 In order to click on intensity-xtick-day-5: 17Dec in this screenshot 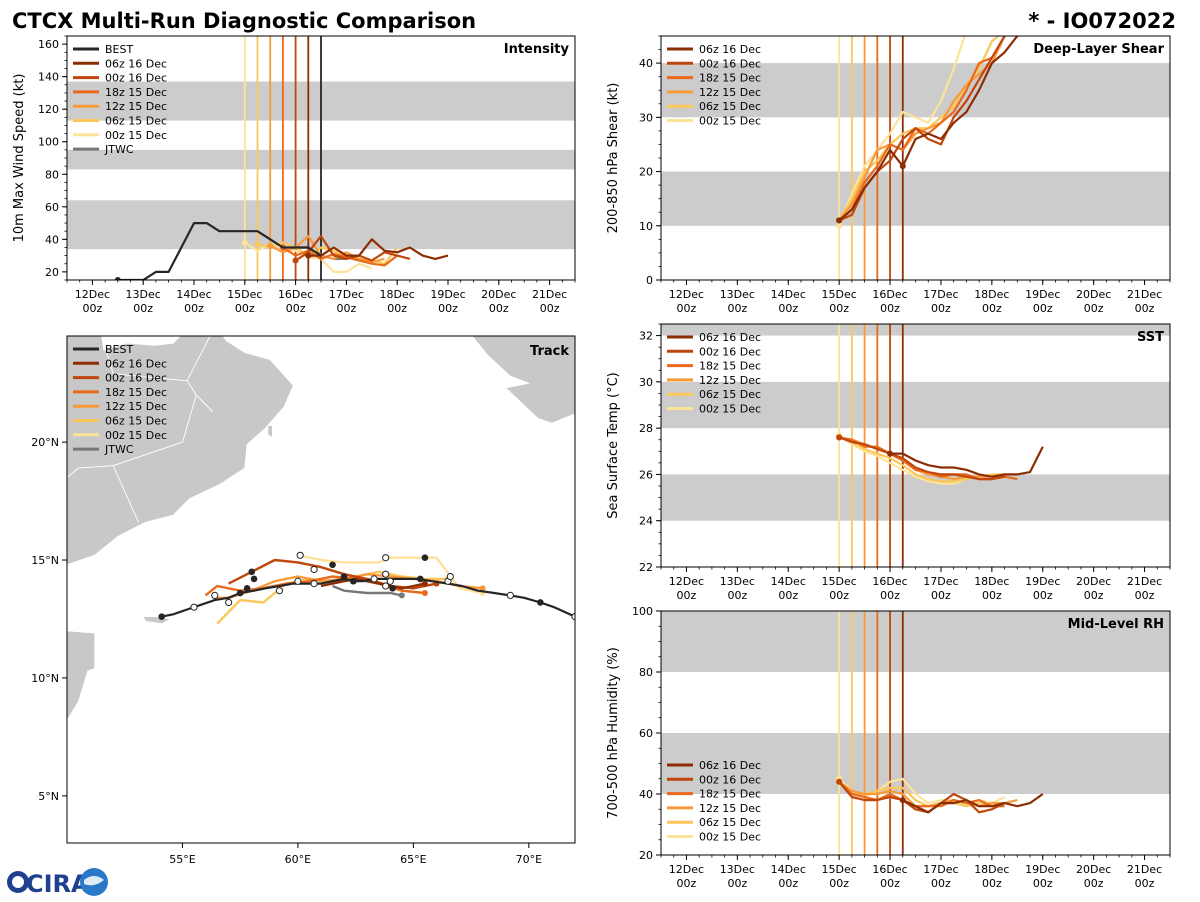, I will do `click(346, 294)`.